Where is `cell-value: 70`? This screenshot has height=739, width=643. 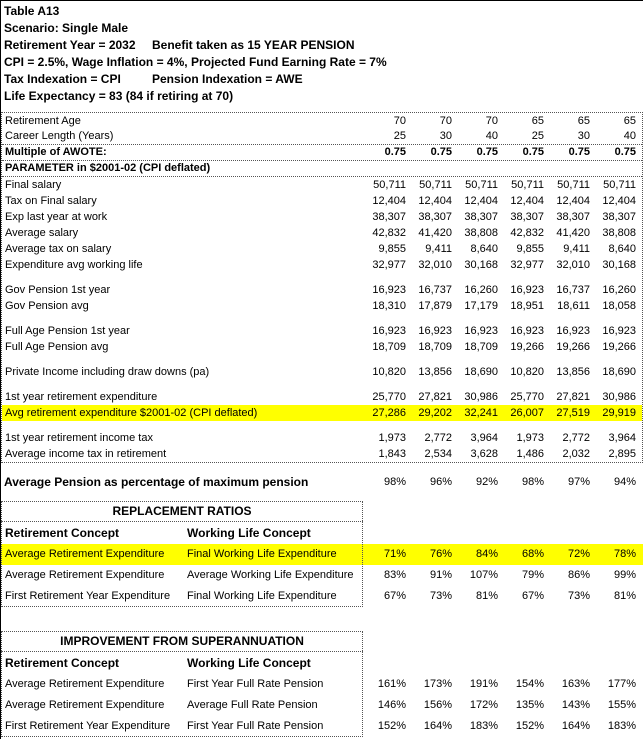 cell-value: 70 is located at coordinates (445, 120).